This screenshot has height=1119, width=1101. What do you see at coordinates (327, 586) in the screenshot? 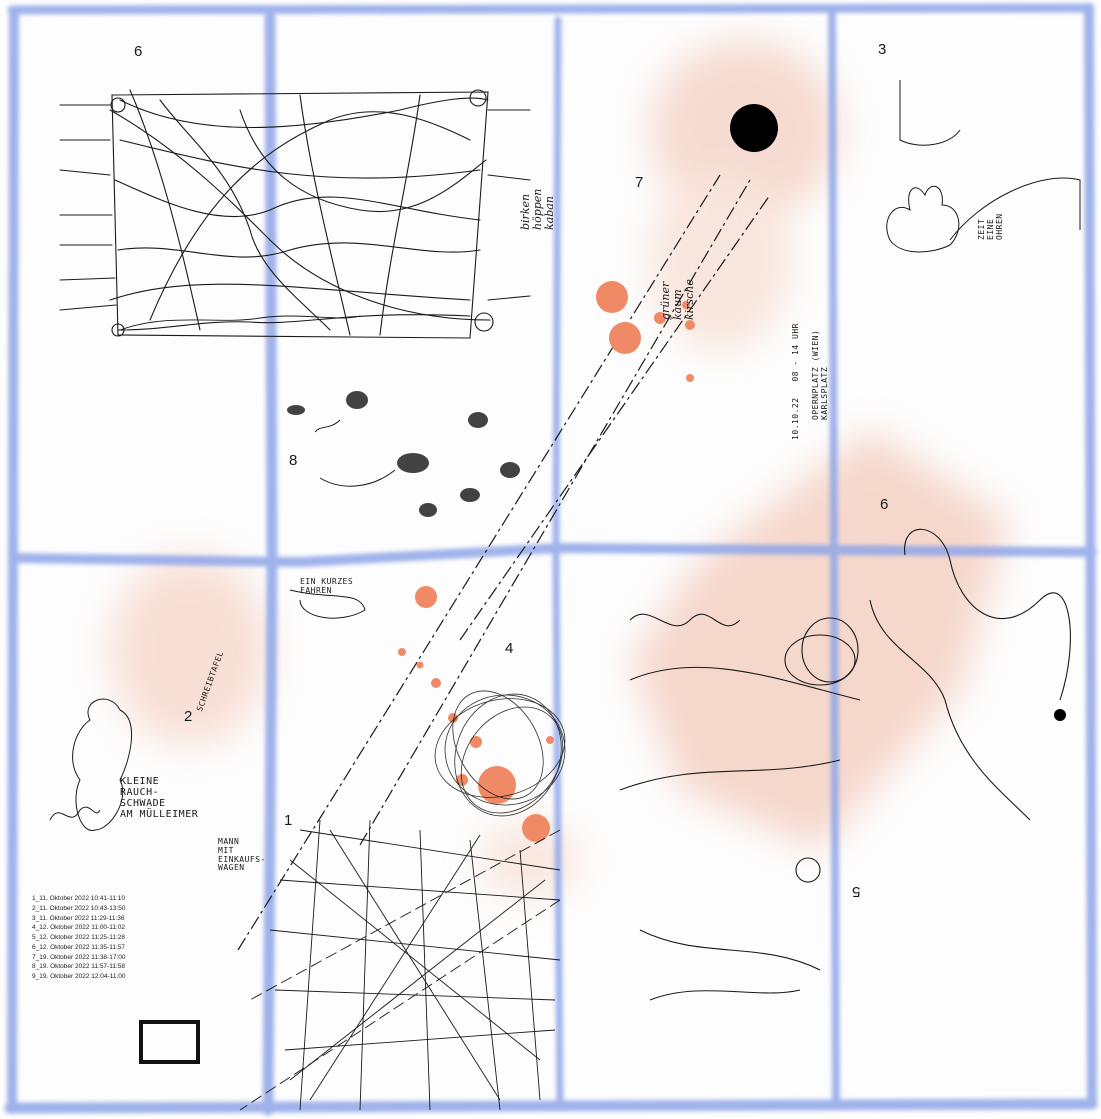
I see `drive-note: EIN KURZES FAHREN` at bounding box center [327, 586].